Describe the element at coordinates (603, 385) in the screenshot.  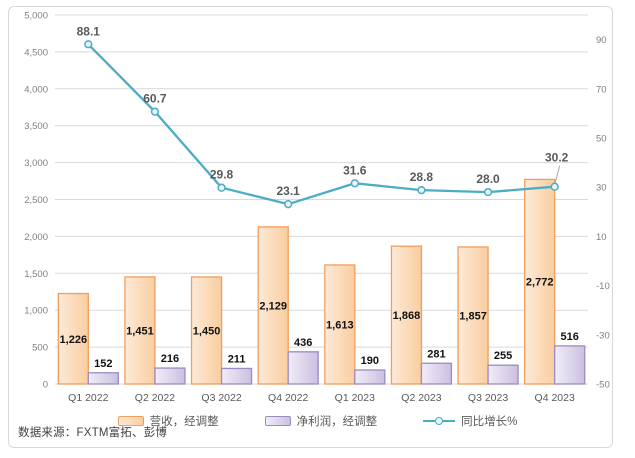
I see `svg-text: -50` at that location.